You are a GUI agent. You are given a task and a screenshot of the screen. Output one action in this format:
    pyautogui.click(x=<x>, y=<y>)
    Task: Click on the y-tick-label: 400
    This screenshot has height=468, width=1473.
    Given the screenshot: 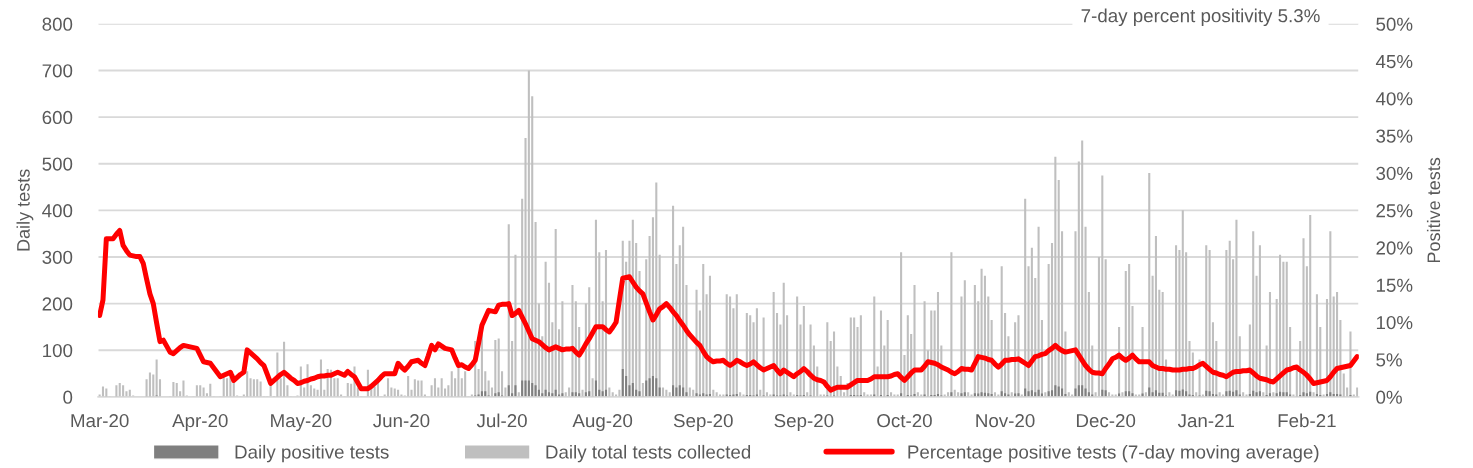 What is the action you would take?
    pyautogui.click(x=57, y=211)
    